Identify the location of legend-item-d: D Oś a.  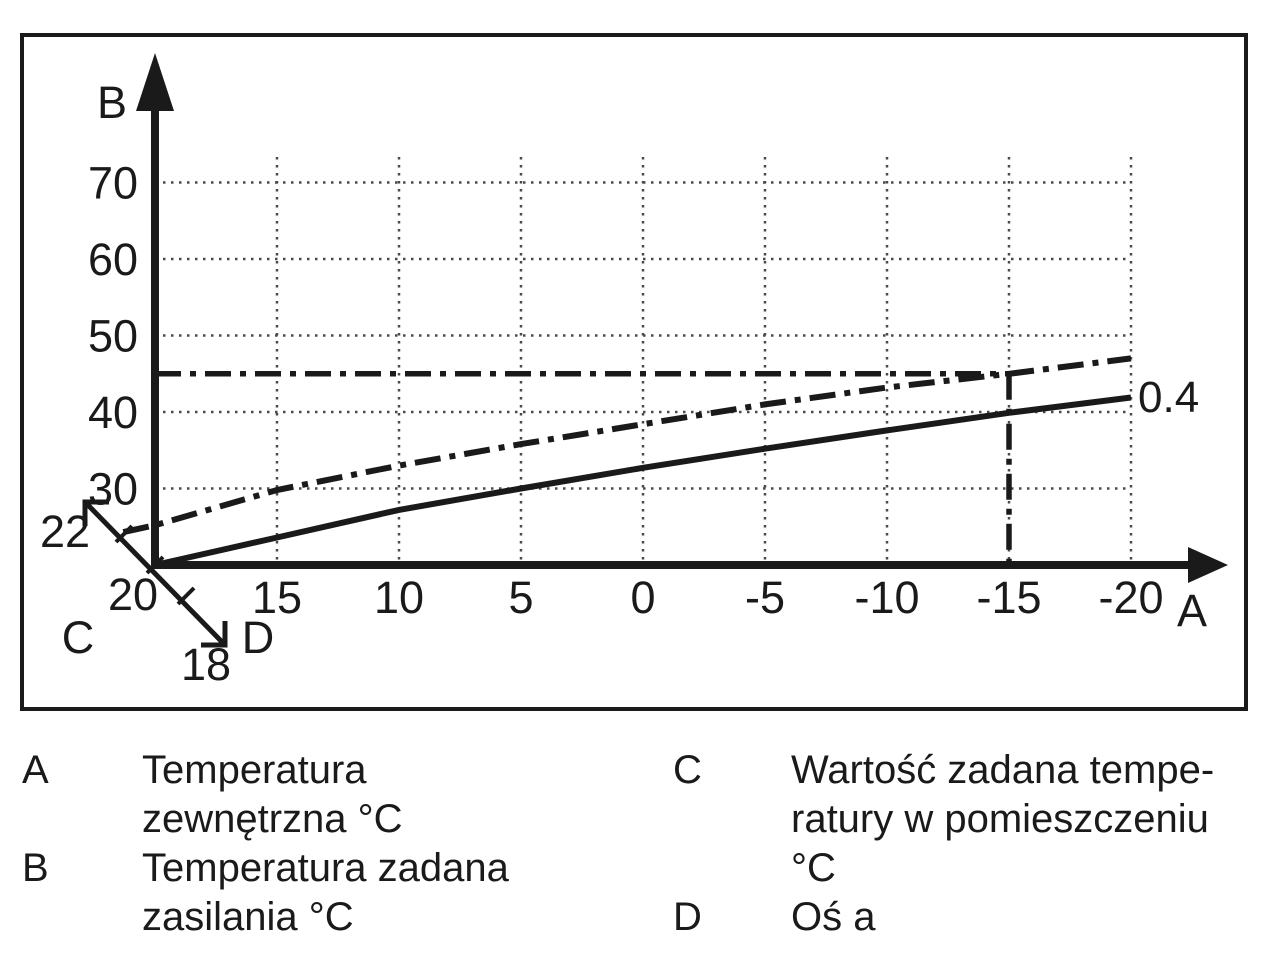
(973, 917).